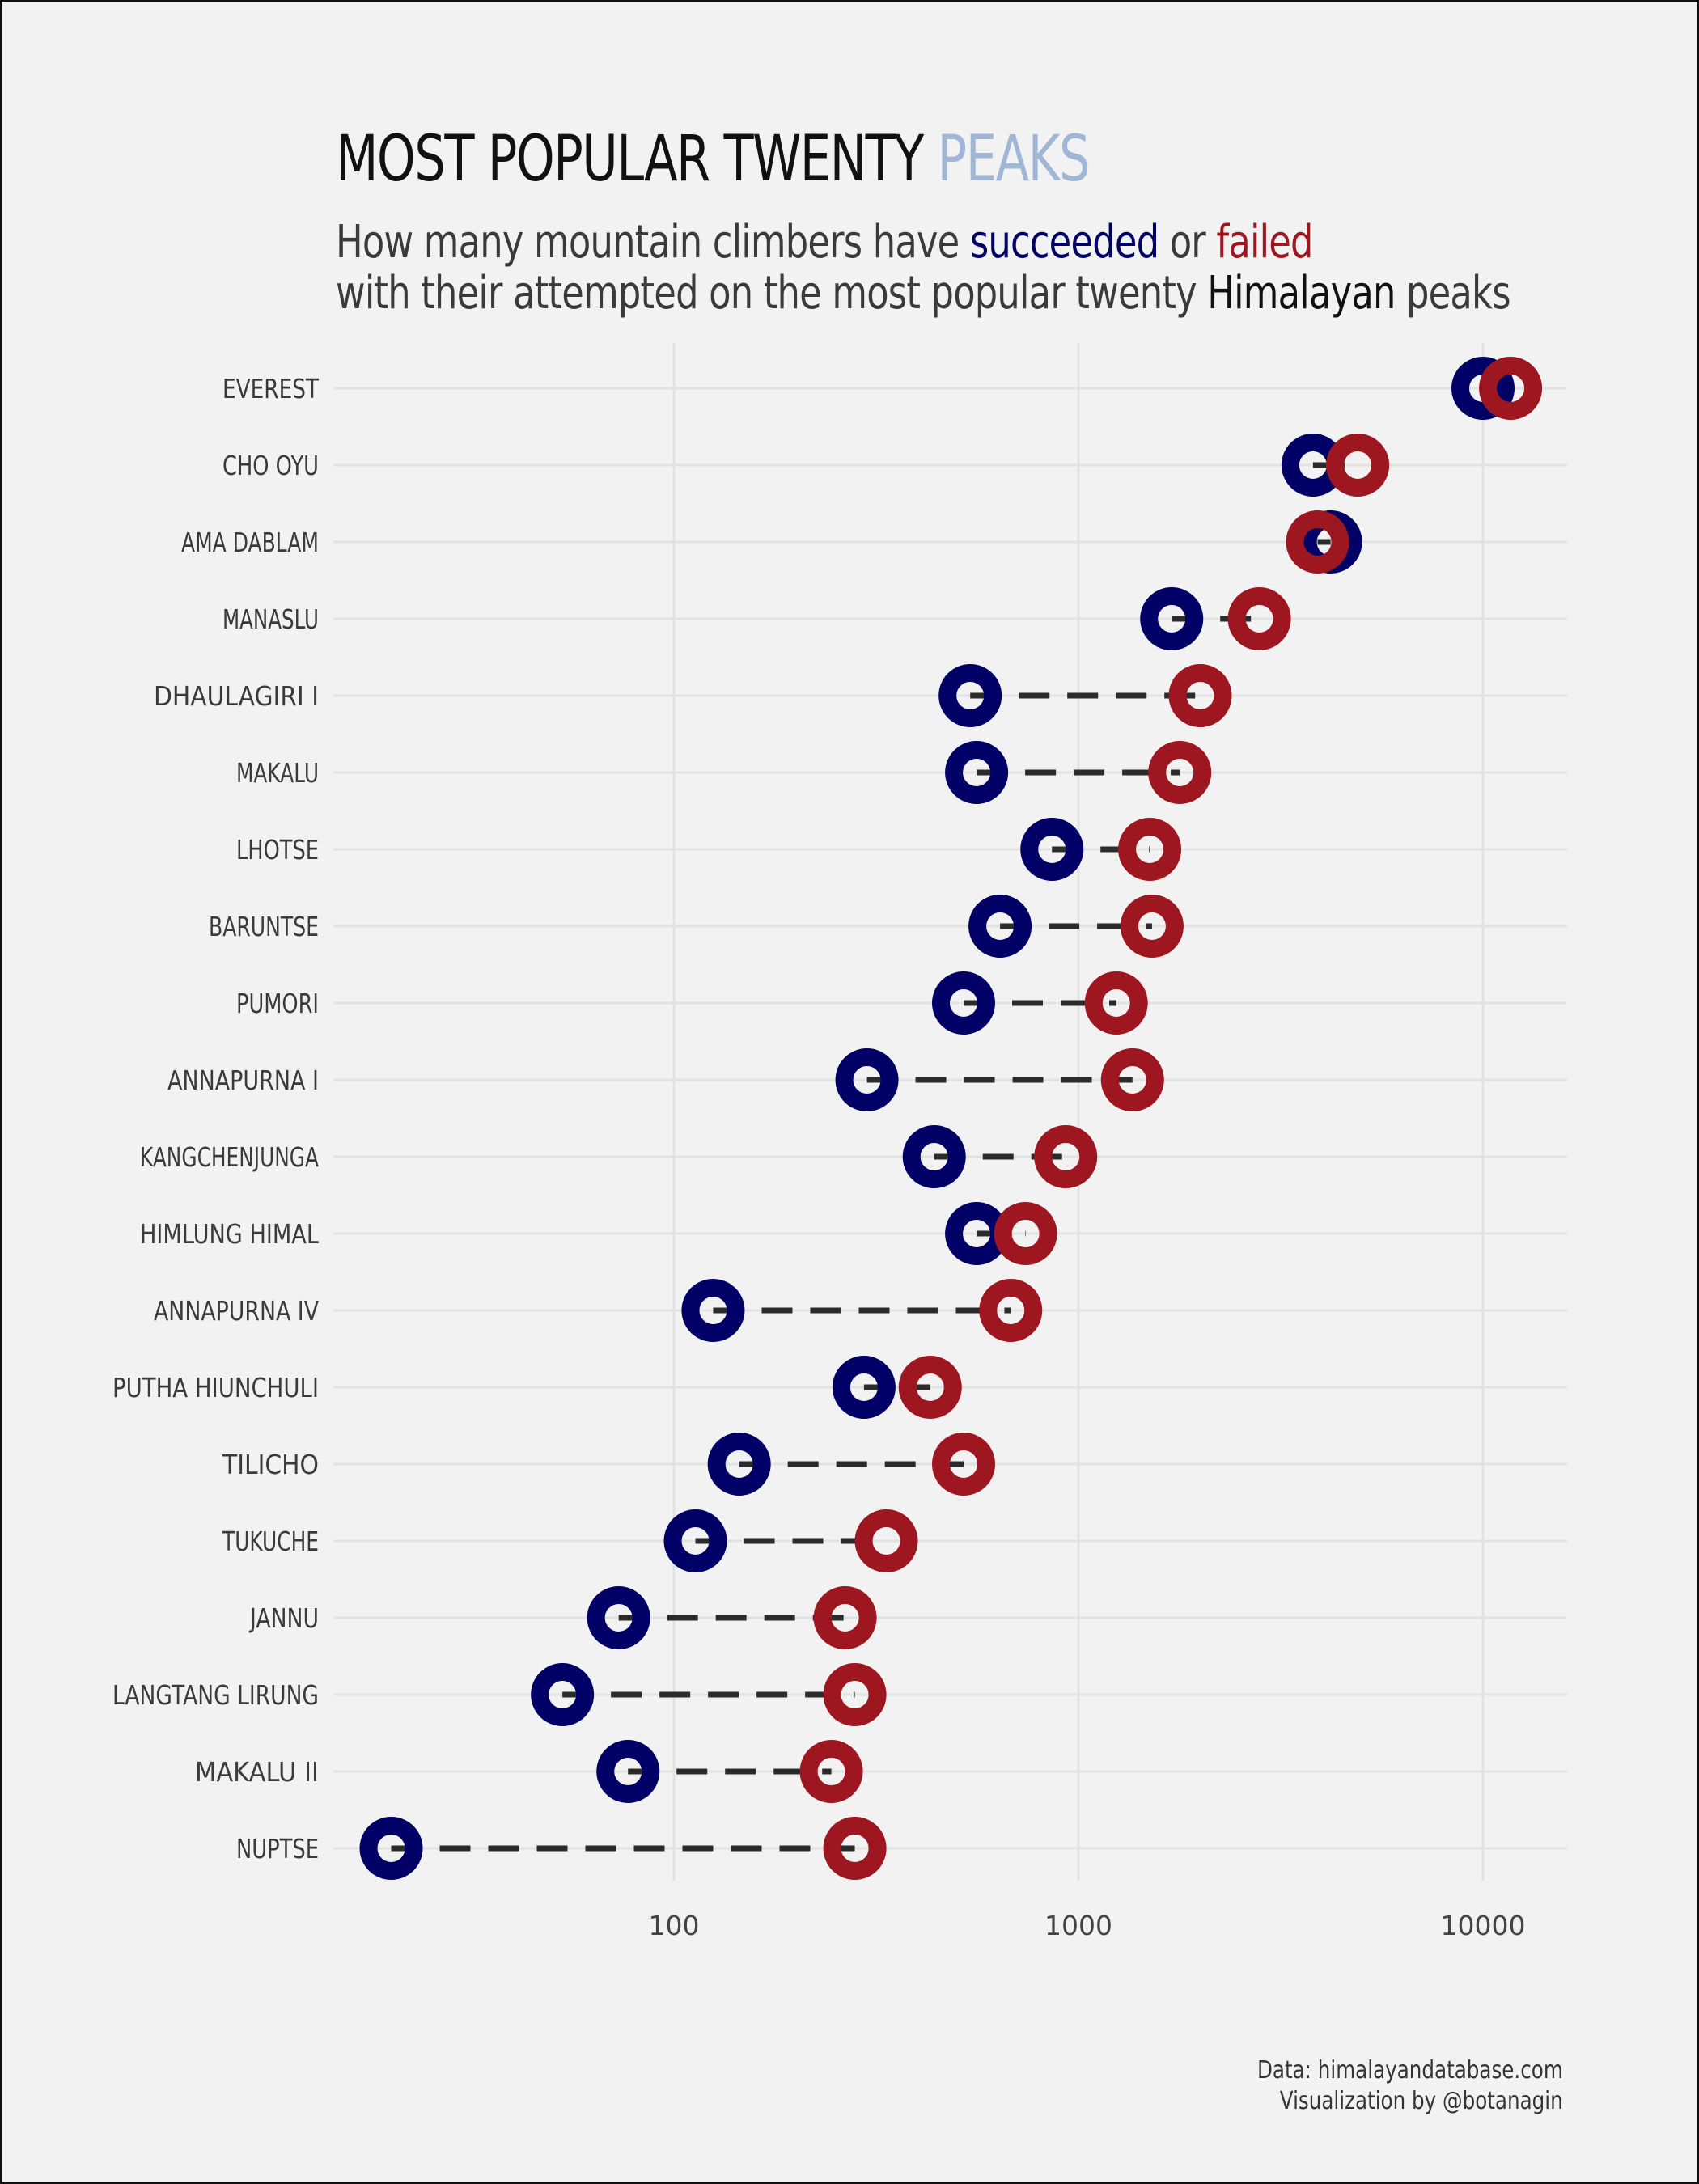 This screenshot has width=1699, height=2184. Describe the element at coordinates (277, 850) in the screenshot. I see `y-tick-label: LHOTSE` at that location.